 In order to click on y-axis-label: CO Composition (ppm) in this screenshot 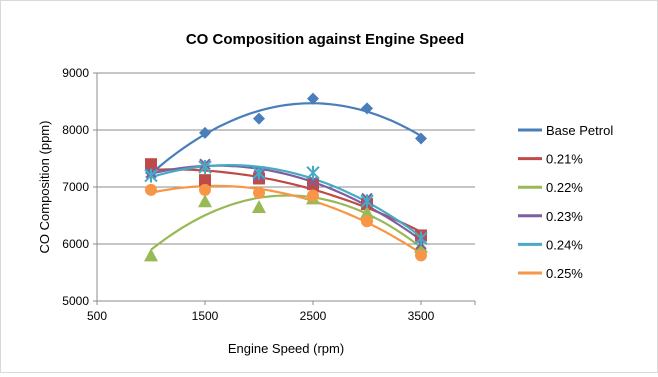, I will do `click(44, 187)`.